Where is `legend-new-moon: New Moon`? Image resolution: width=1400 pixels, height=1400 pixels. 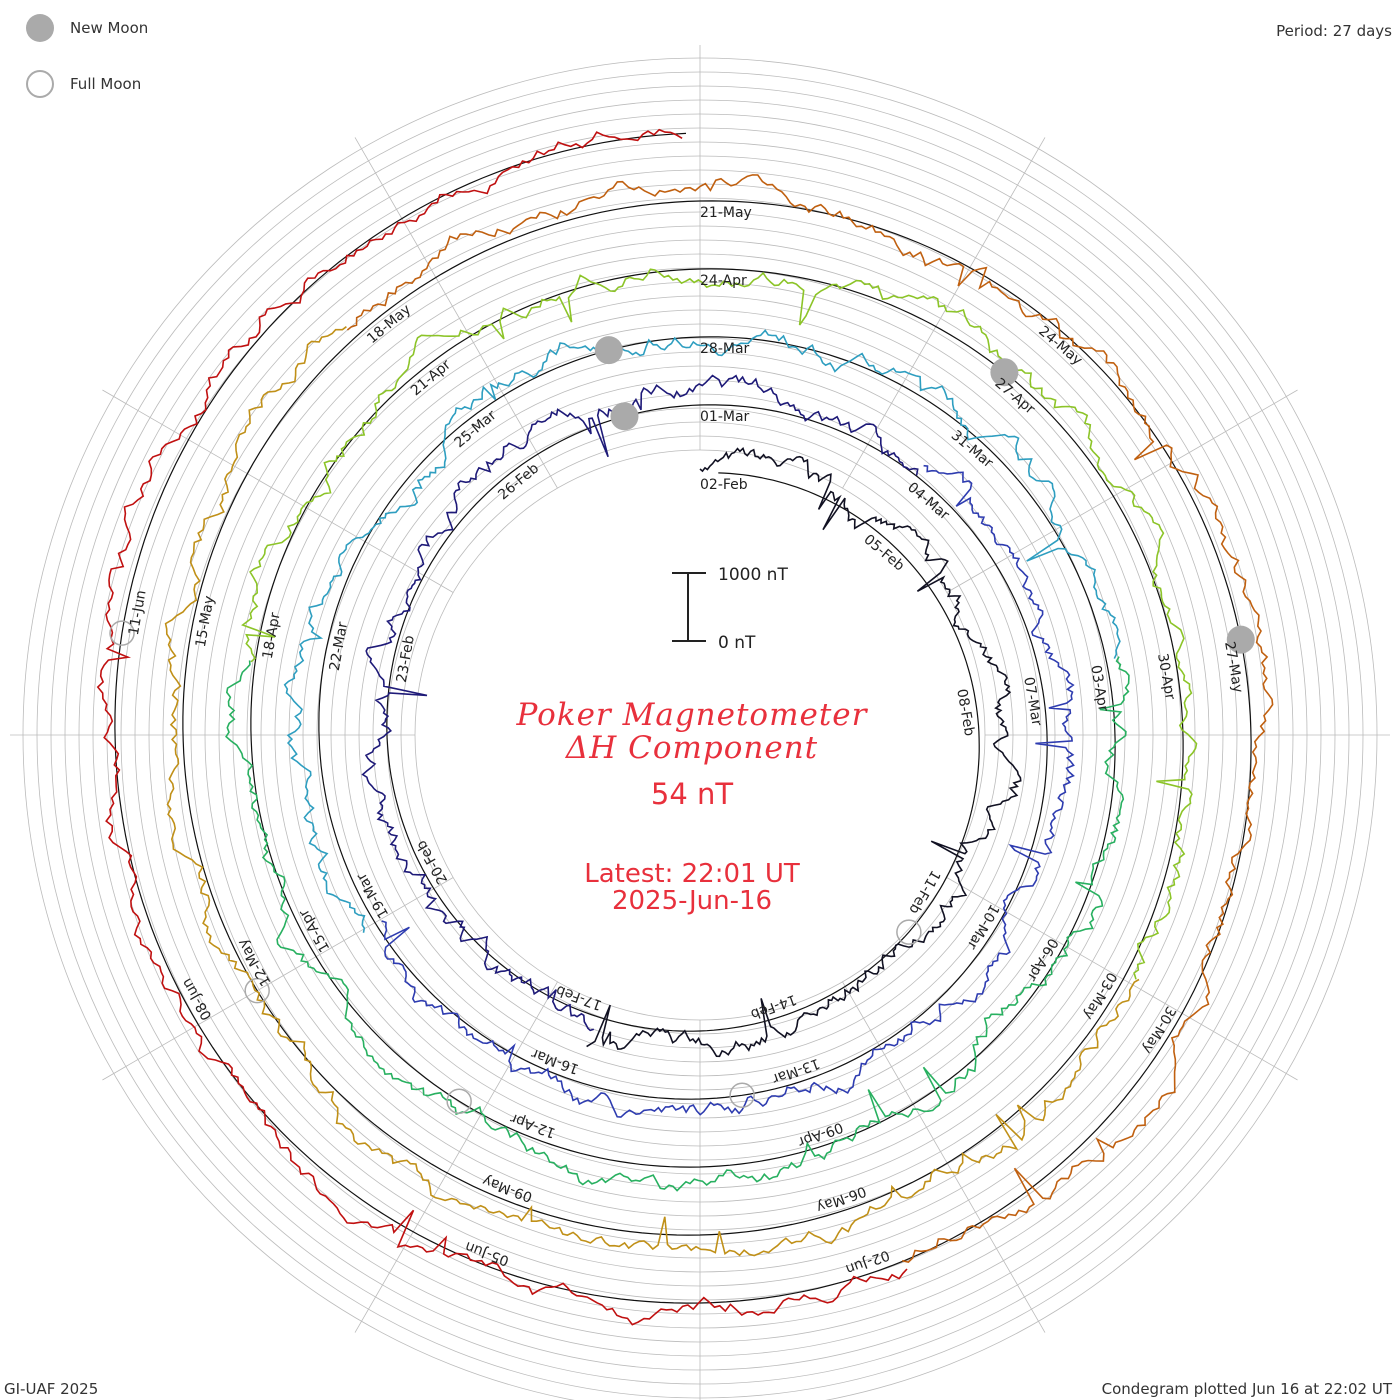
legend-new-moon: New Moon is located at coordinates (87, 28).